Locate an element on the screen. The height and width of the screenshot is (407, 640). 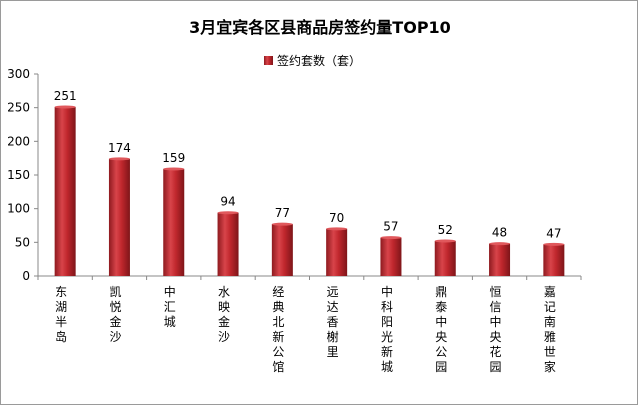
category-label: 嘉记南雅世家 is located at coordinates (550, 329).